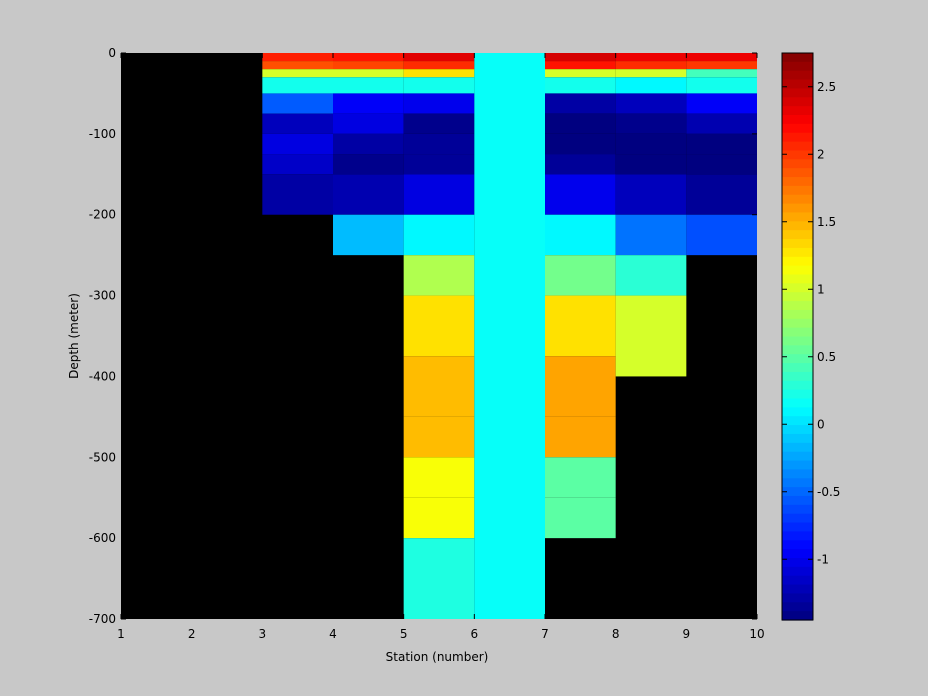 This screenshot has height=696, width=928. I want to click on colorbar-frame, so click(797, 336).